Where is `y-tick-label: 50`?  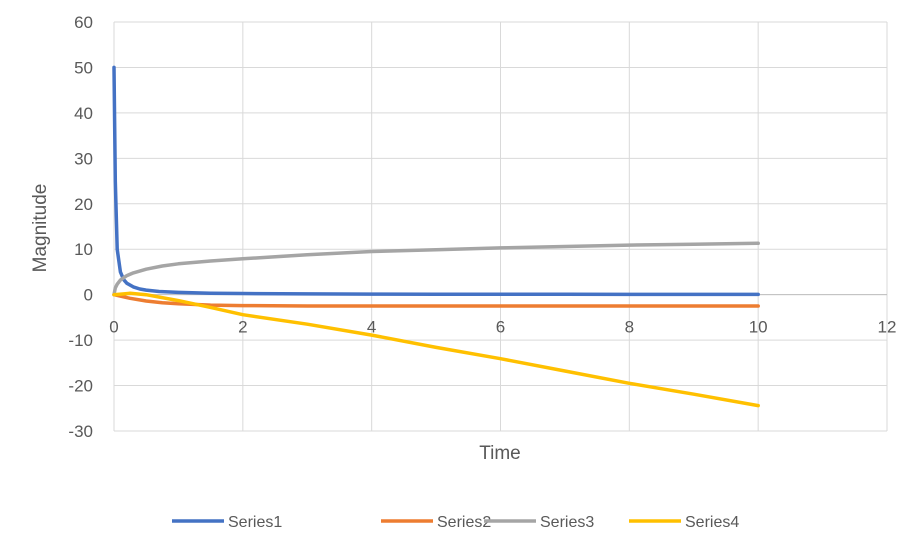 y-tick-label: 50 is located at coordinates (83, 67).